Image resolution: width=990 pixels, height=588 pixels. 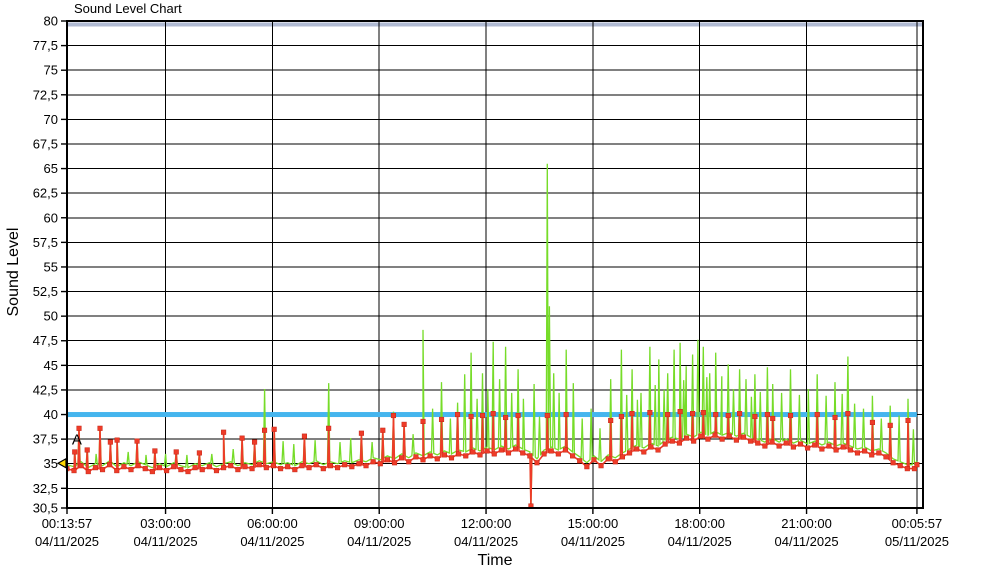 What do you see at coordinates (917, 541) in the screenshot?
I see `x-tick-date-label: 05/11/2025` at bounding box center [917, 541].